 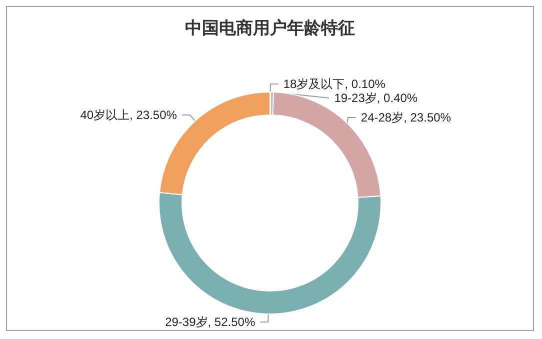 I want to click on slice-label: 18岁及以下, 0.10%, so click(x=334, y=84).